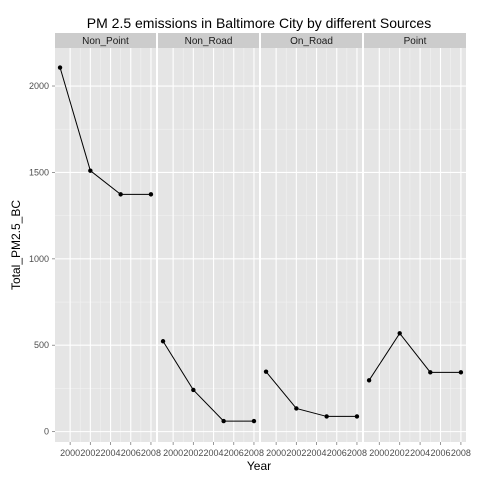 The width and height of the screenshot is (480, 480). Describe the element at coordinates (259, 466) in the screenshot. I see `x-axis-title: Year` at that location.